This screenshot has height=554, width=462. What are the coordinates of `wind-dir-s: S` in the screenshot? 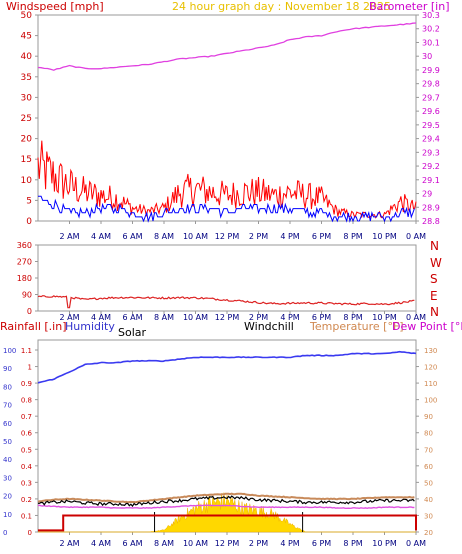 It's located at (434, 279).